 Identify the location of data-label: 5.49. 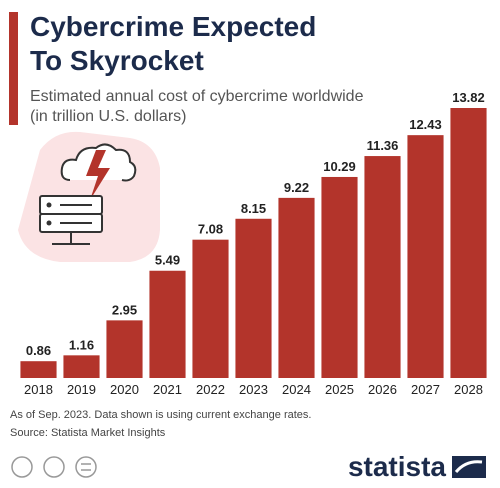
(167, 260).